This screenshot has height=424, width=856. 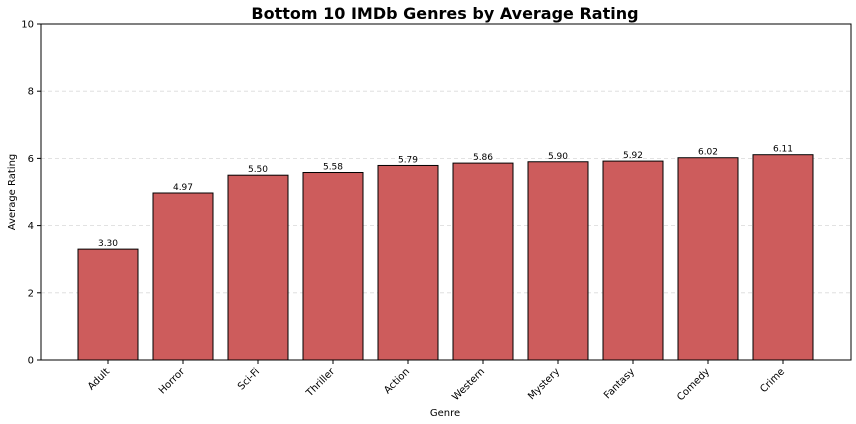 I want to click on bar-adult, so click(x=108, y=304).